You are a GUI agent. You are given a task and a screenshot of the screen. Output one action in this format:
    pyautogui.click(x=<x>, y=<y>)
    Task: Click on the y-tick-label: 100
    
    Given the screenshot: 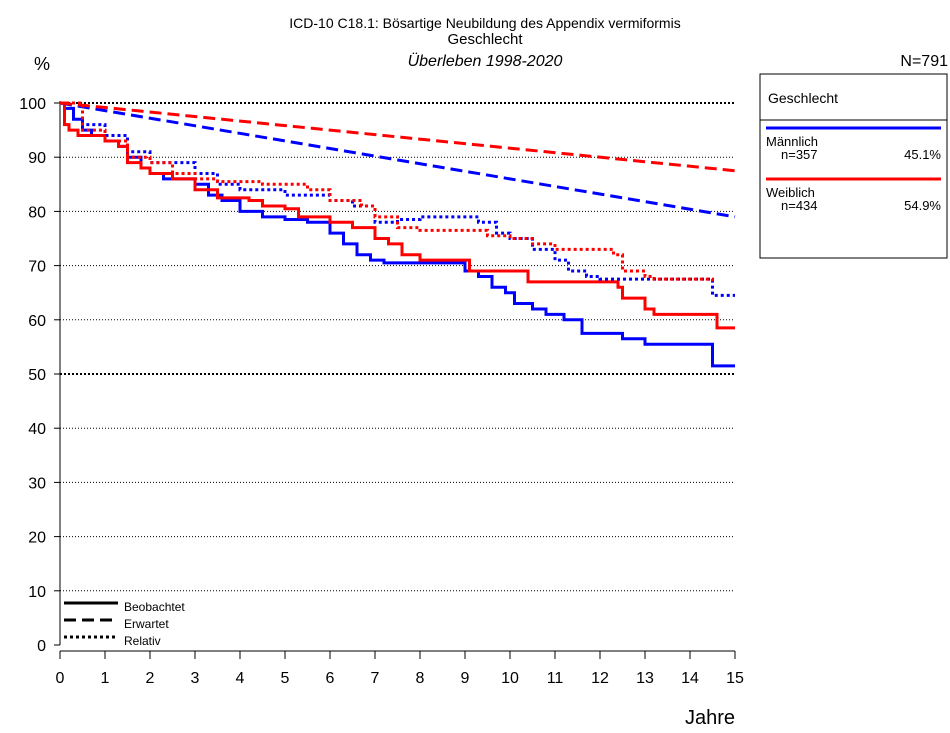 What is the action you would take?
    pyautogui.click(x=32, y=104)
    